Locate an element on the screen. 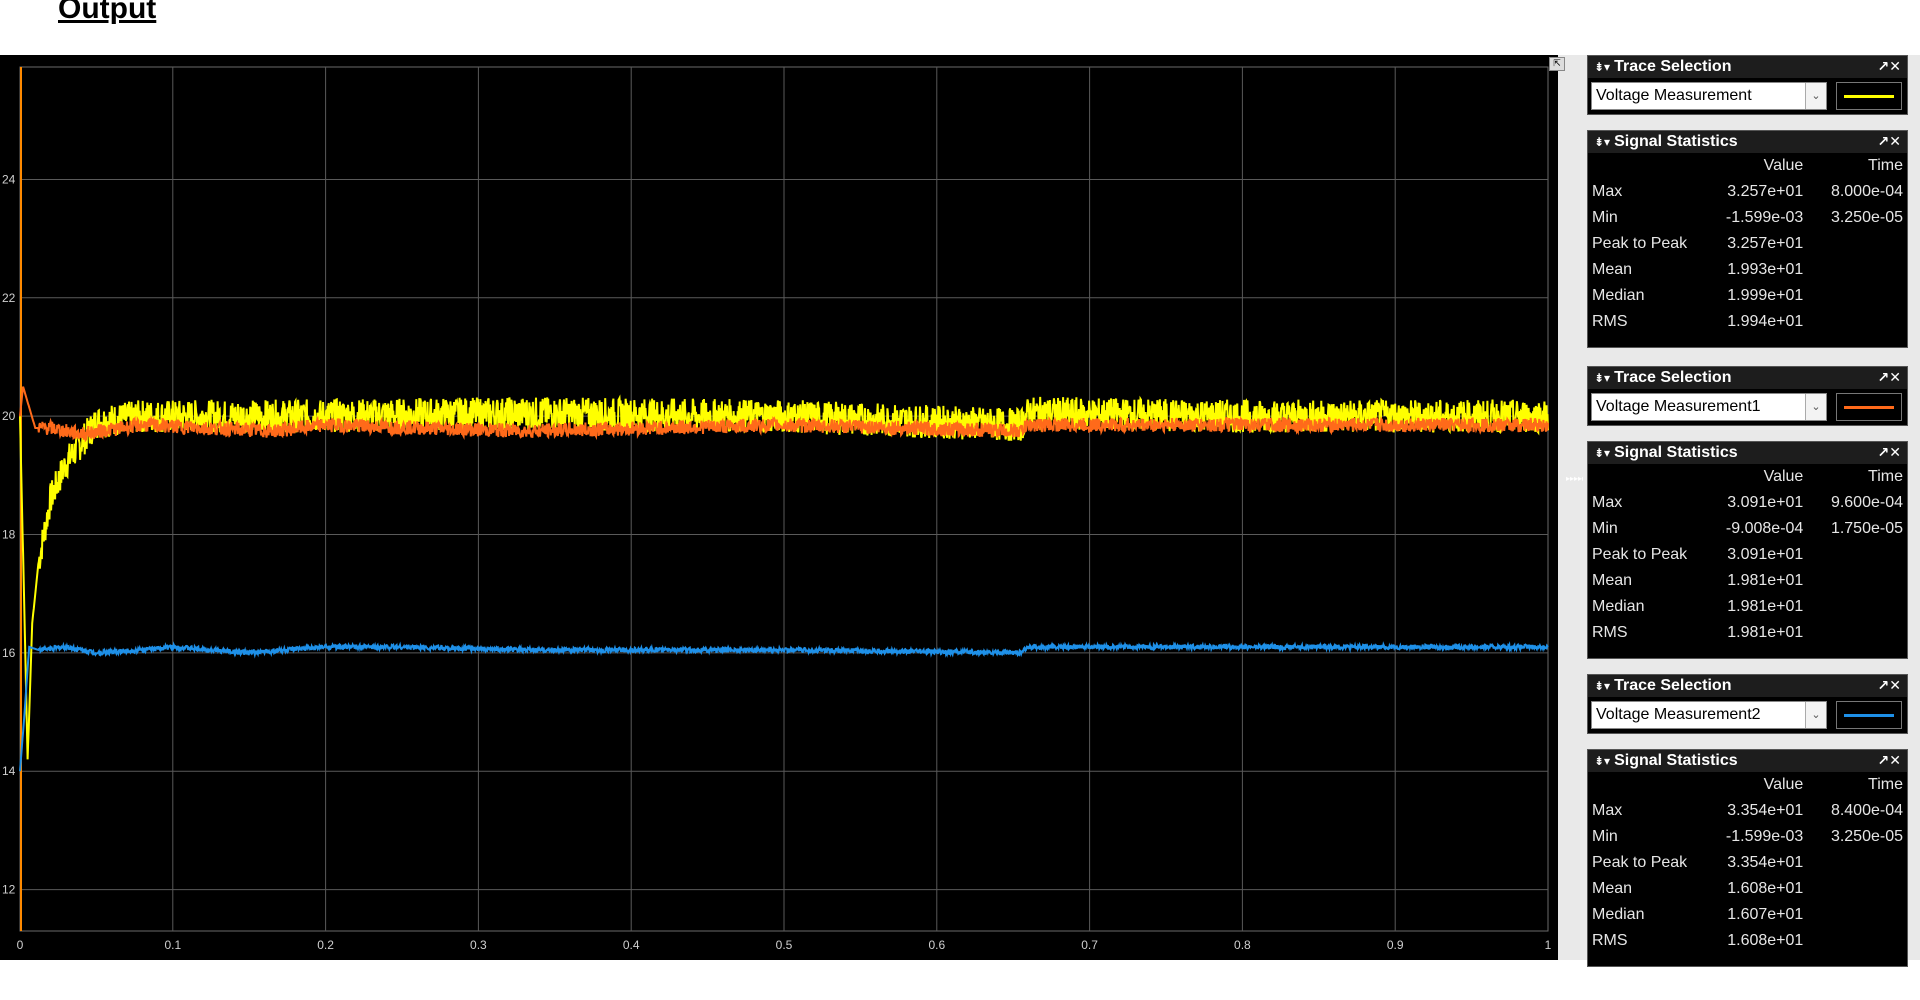 The width and height of the screenshot is (1920, 1000). stats-header-value: Value is located at coordinates (1783, 165).